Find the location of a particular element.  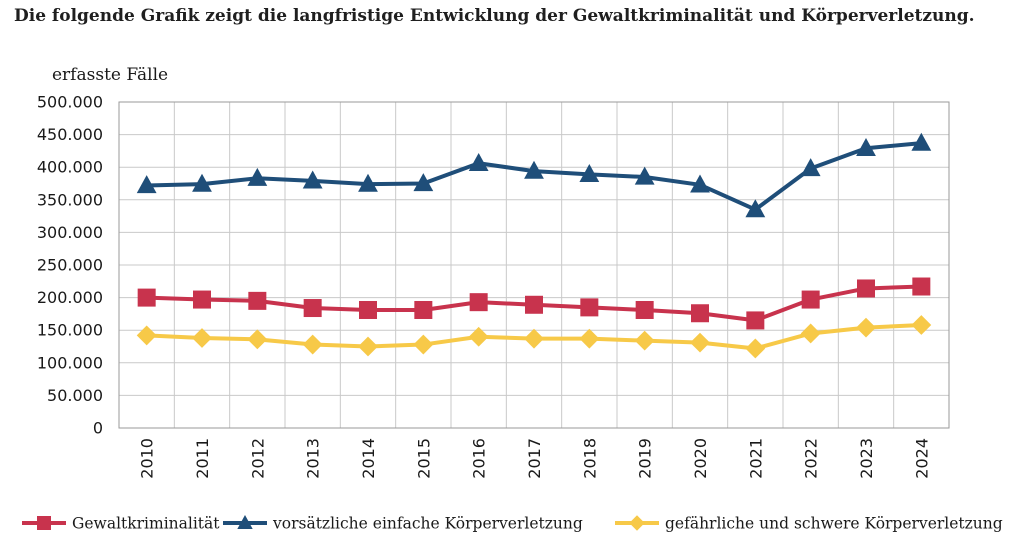

y-tick-label: 200.000 is located at coordinates (70, 297).